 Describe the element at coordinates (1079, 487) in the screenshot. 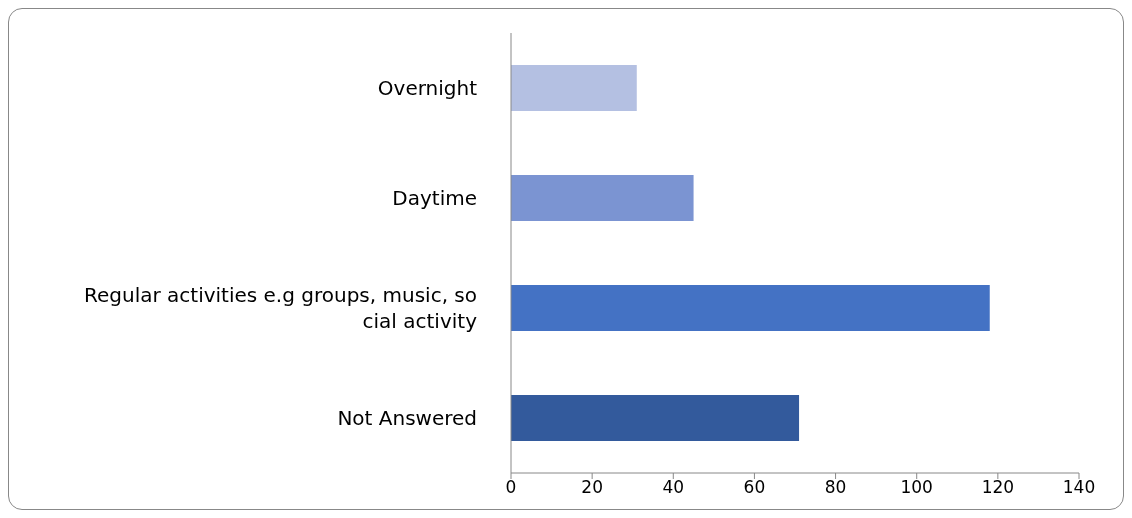

I see `x-tick-label: 140` at that location.